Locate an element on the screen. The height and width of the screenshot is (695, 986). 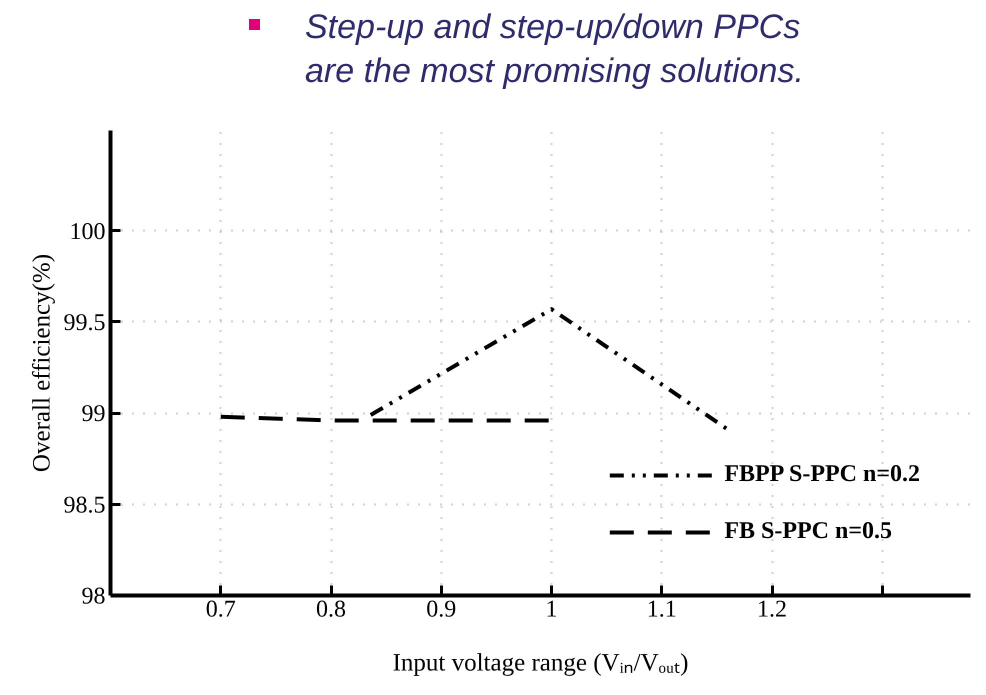
y-tick-label: 99 is located at coordinates (94, 414).